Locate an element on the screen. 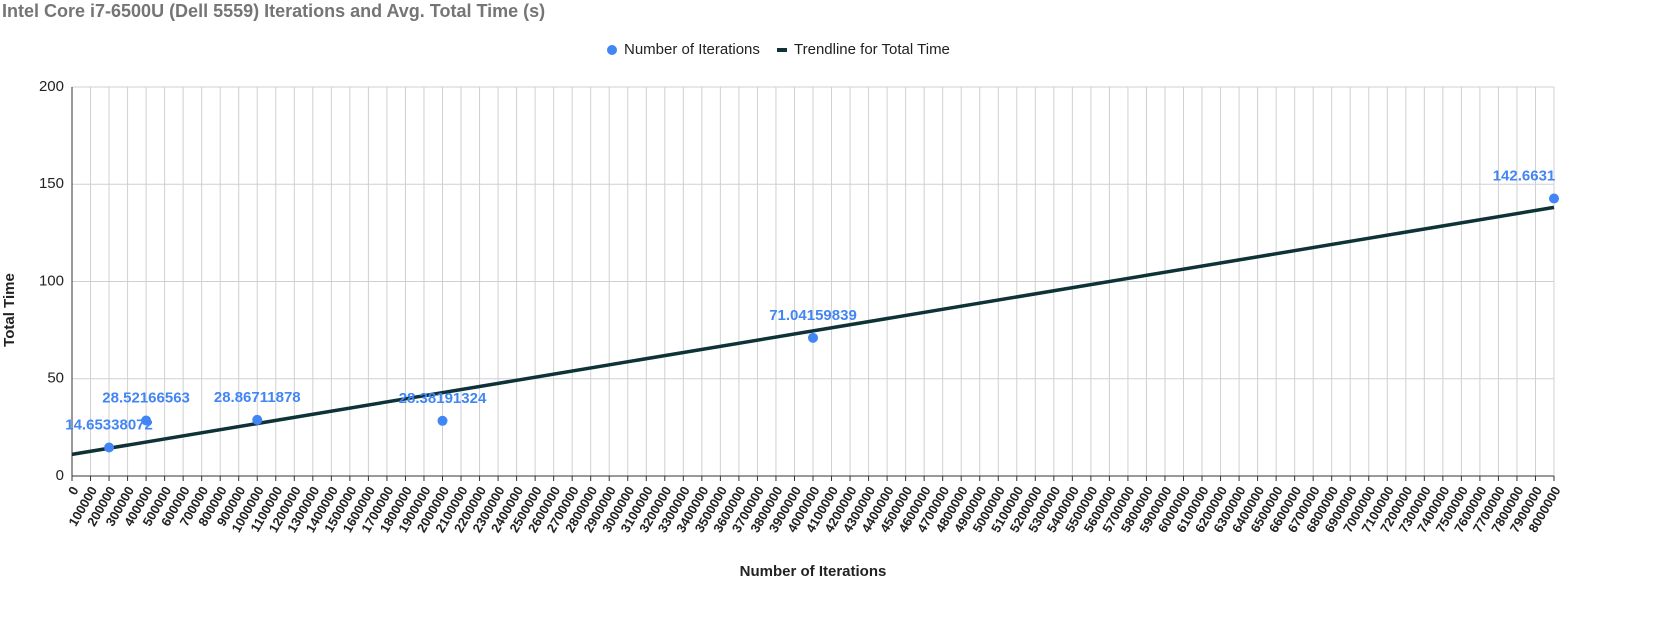  data-label: 28.86711878 is located at coordinates (257, 397).